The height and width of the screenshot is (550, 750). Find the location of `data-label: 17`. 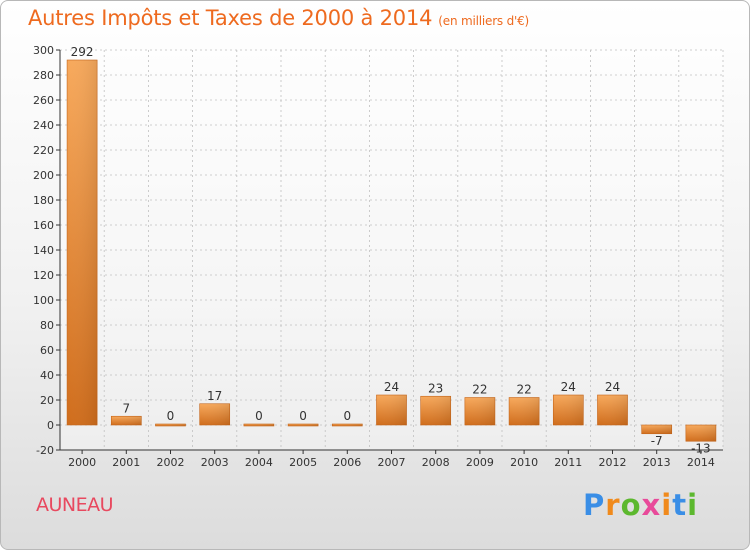

data-label: 17 is located at coordinates (214, 396).